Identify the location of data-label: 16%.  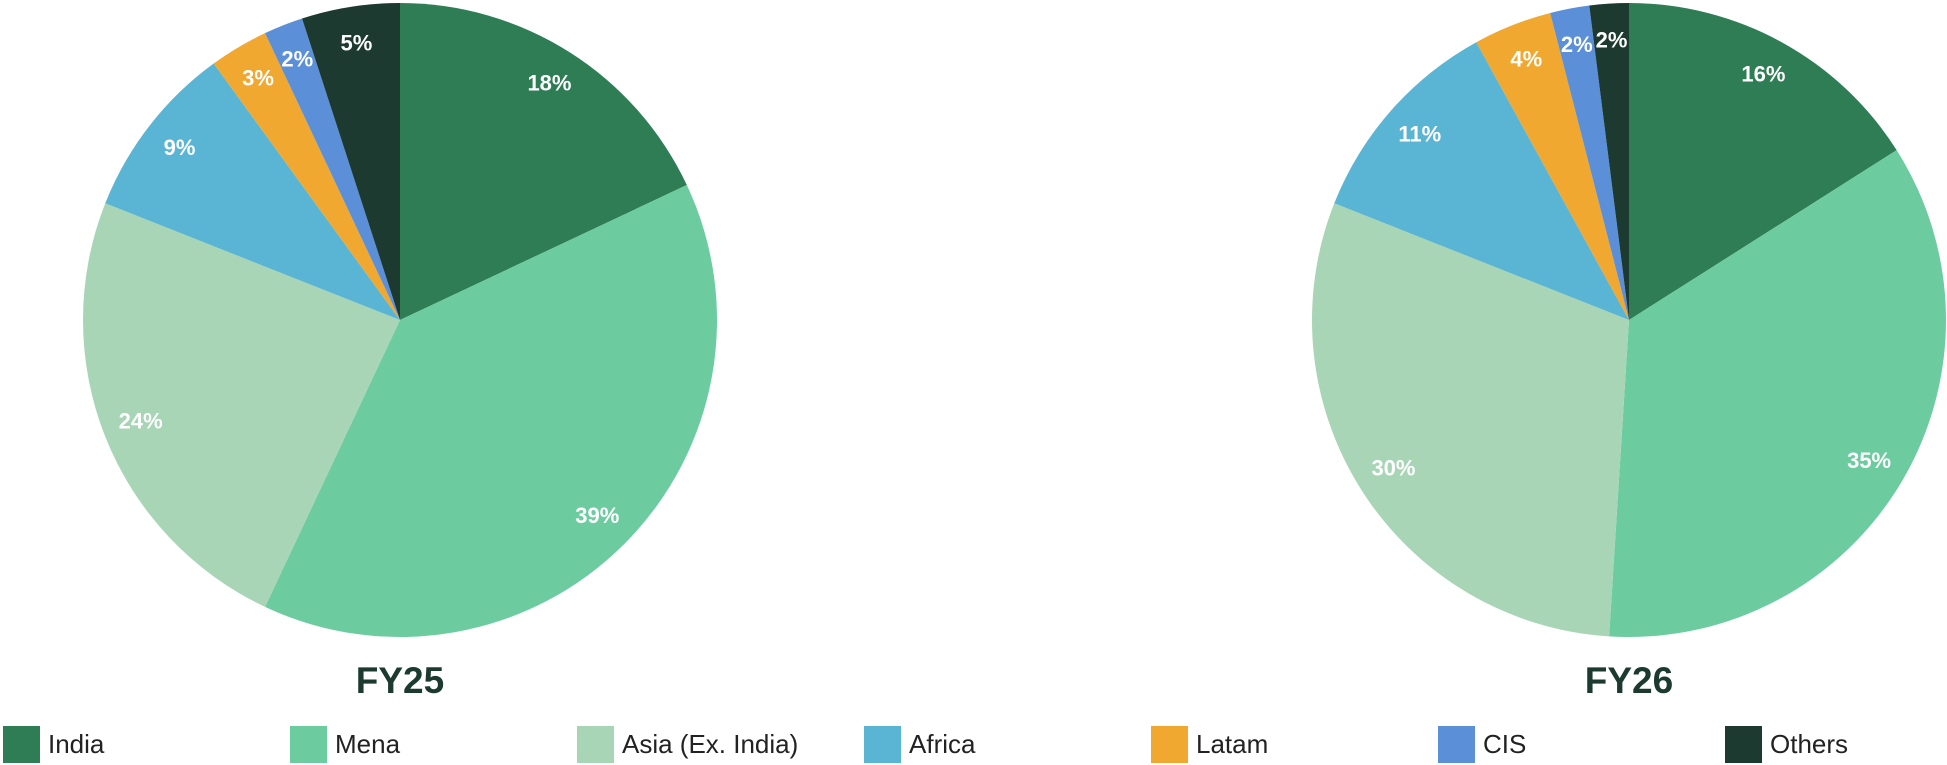
(1763, 73).